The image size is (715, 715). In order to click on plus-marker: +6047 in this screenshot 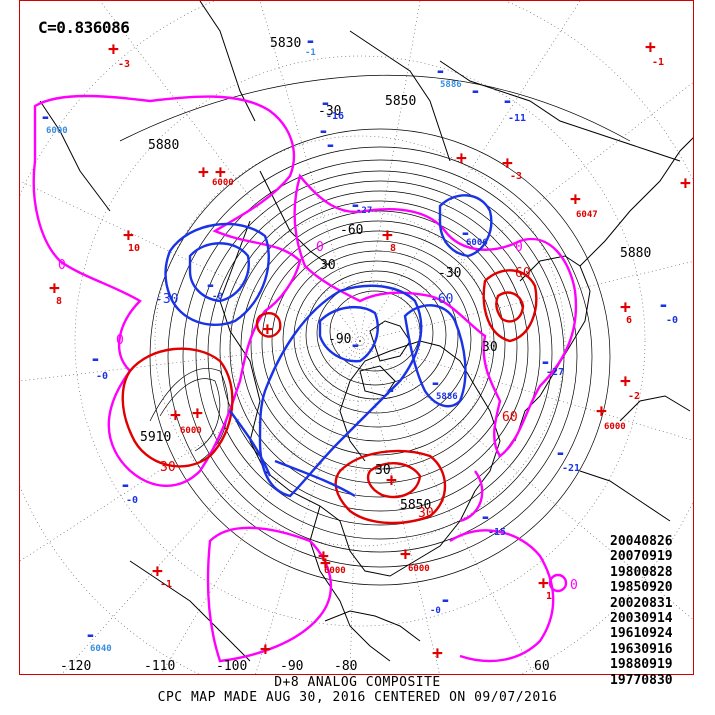, I will do `click(584, 204)`.